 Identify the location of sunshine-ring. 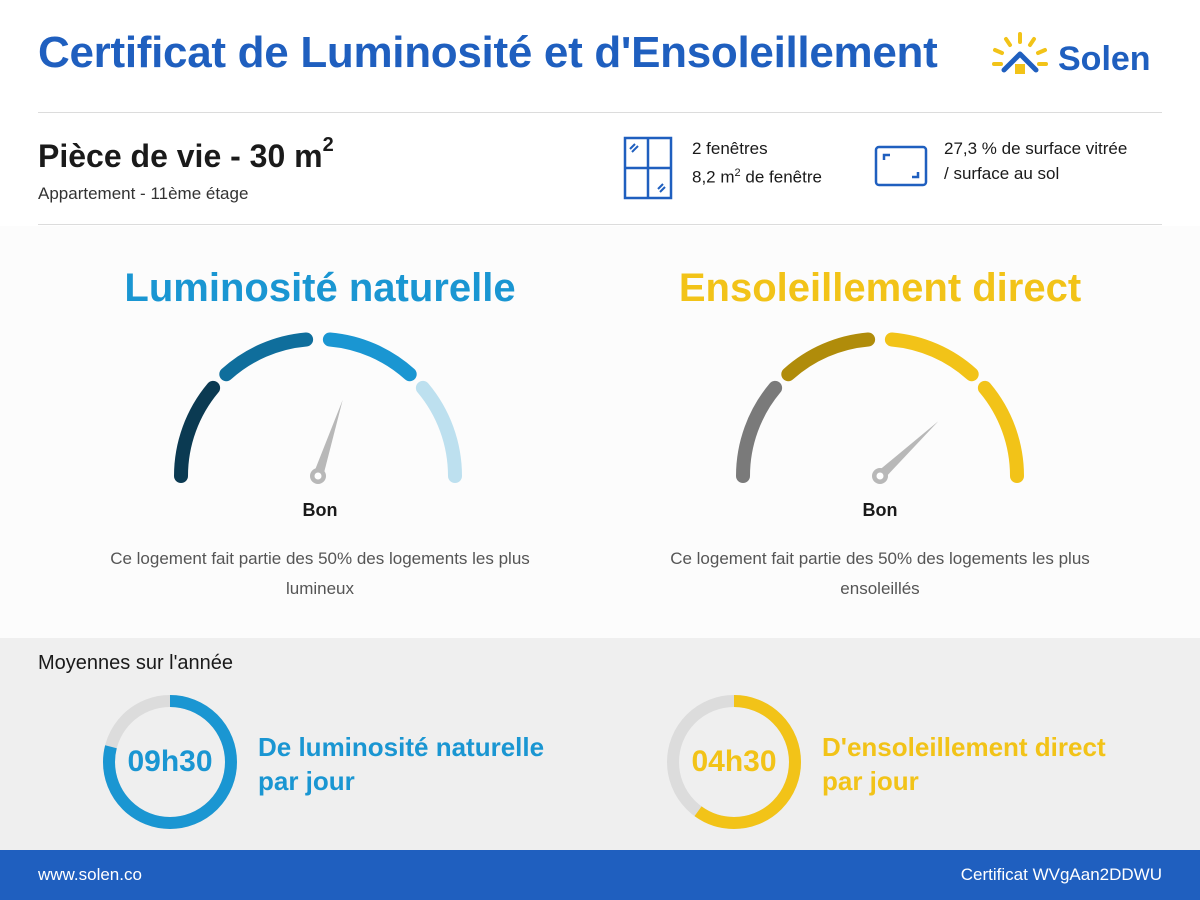
(734, 762).